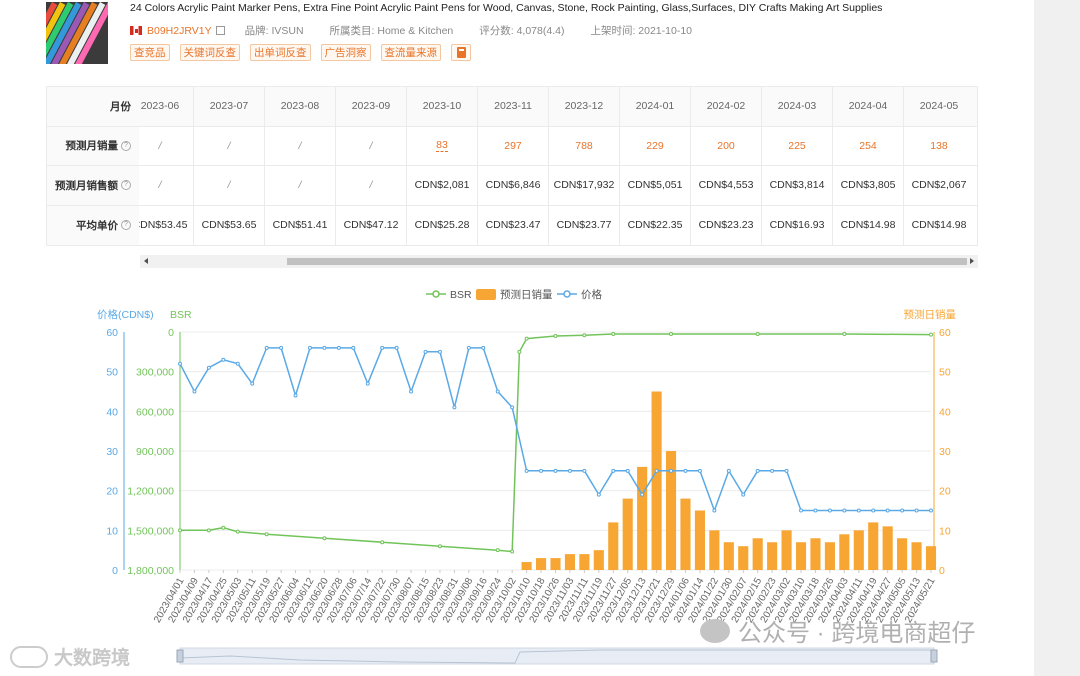 The width and height of the screenshot is (1080, 676). Describe the element at coordinates (867, 145) in the screenshot. I see `table-cell: 254` at that location.